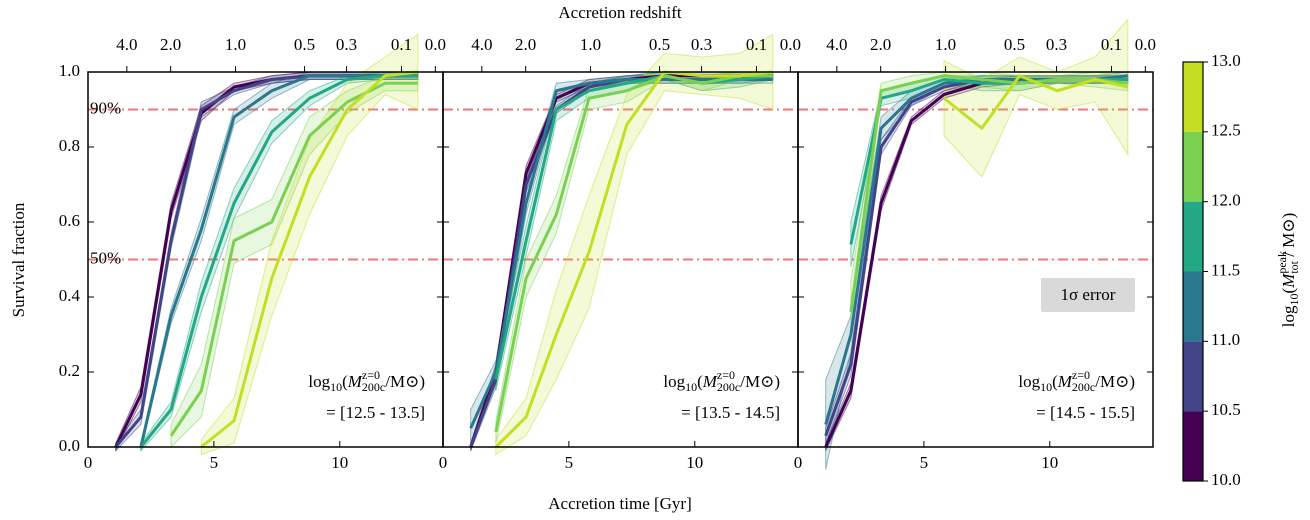  Describe the element at coordinates (1282, 262) in the screenshot. I see `label-superscript: peak` at that location.